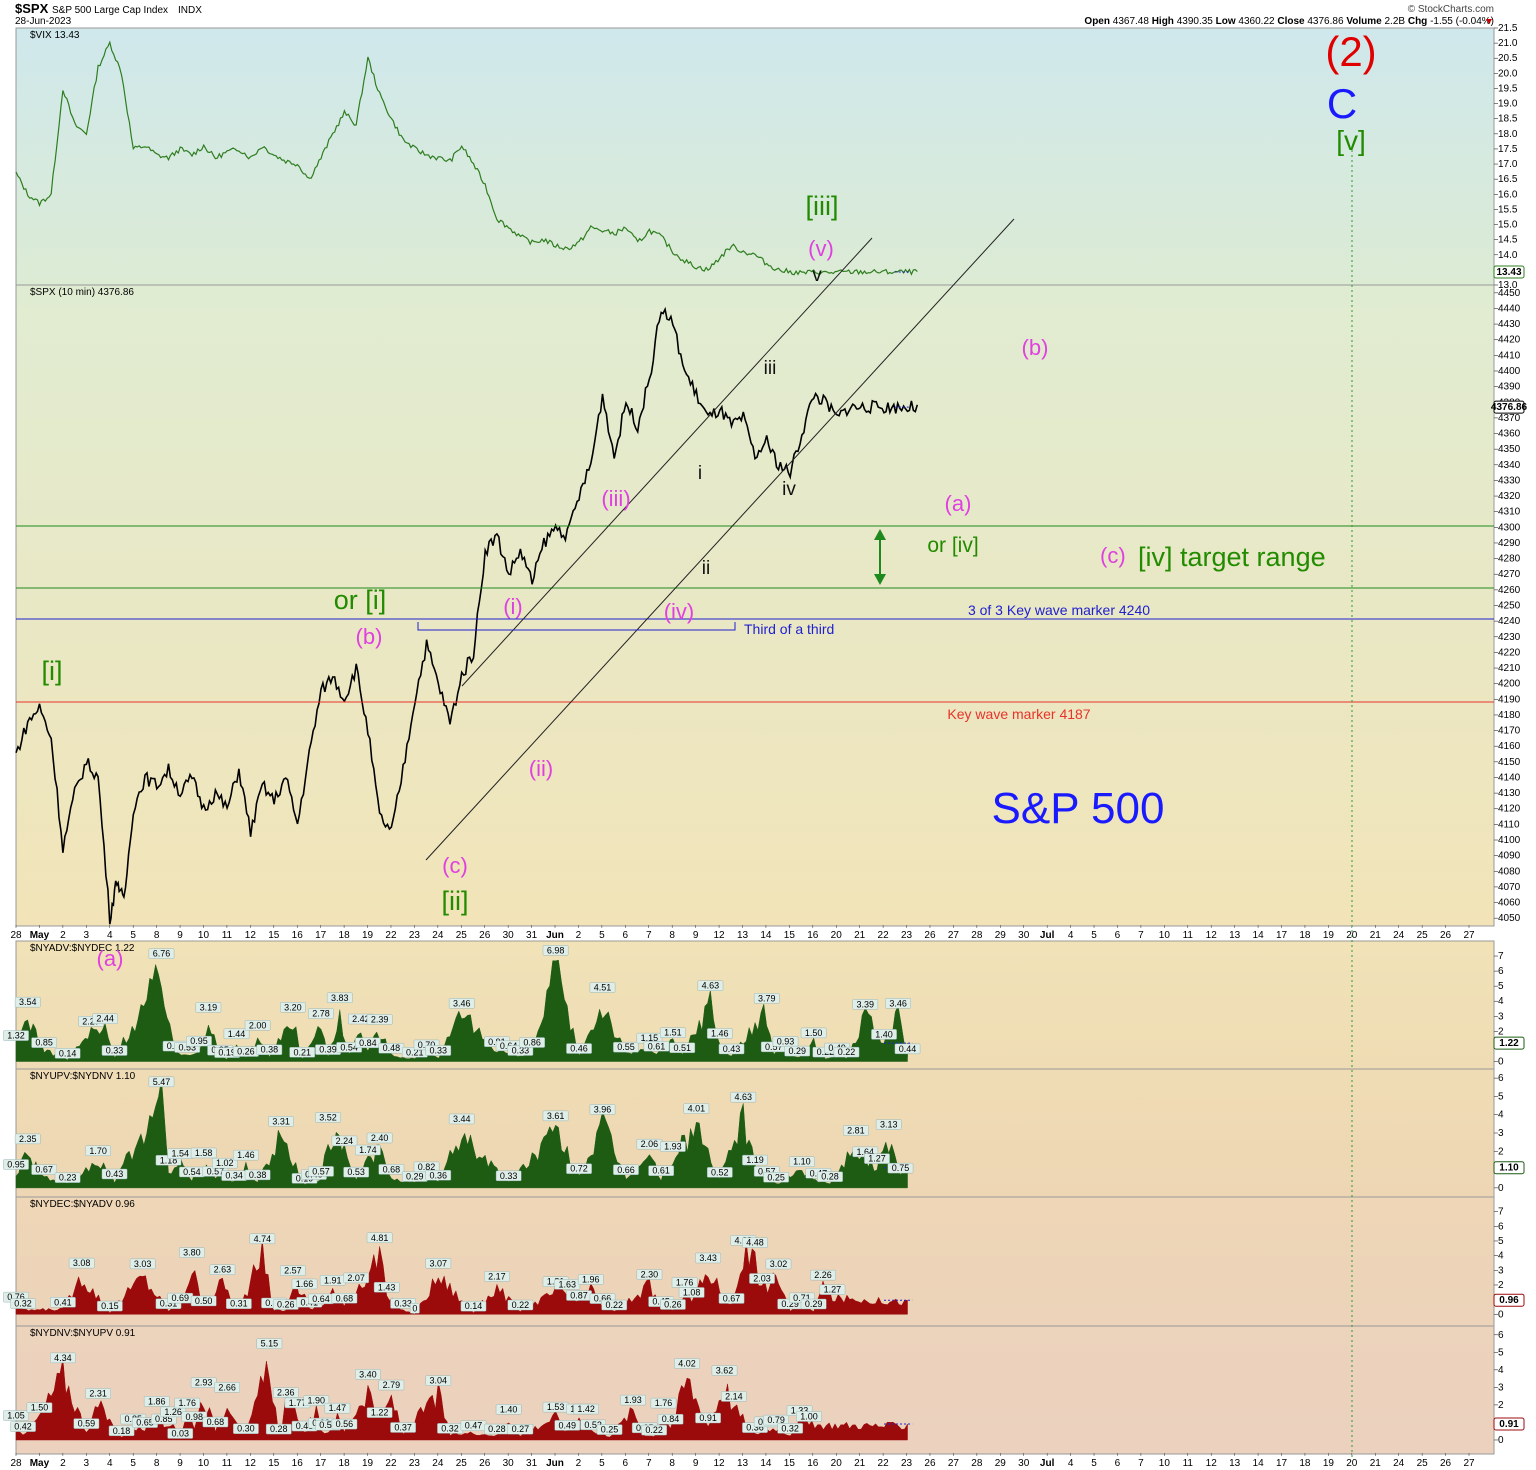 The image size is (1536, 1470). I want to click on nyupv_nydnv-value-label: 3.52, so click(328, 1117).